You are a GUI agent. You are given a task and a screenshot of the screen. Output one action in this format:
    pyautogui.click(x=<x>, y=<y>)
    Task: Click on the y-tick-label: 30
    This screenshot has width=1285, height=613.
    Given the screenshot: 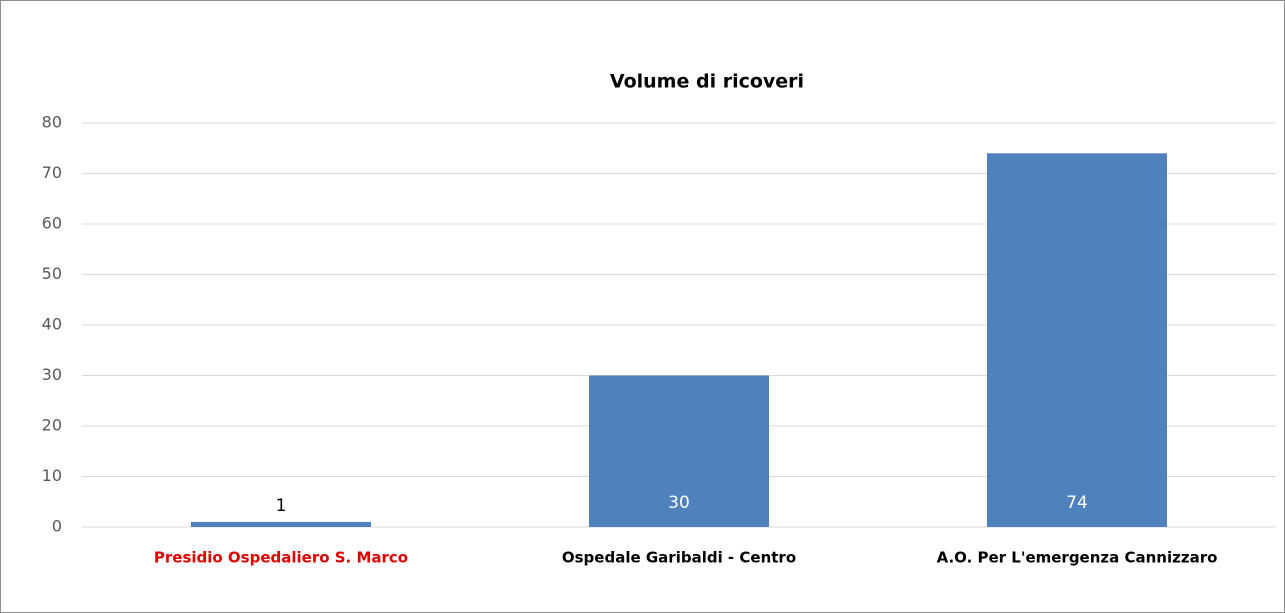 What is the action you would take?
    pyautogui.click(x=52, y=374)
    